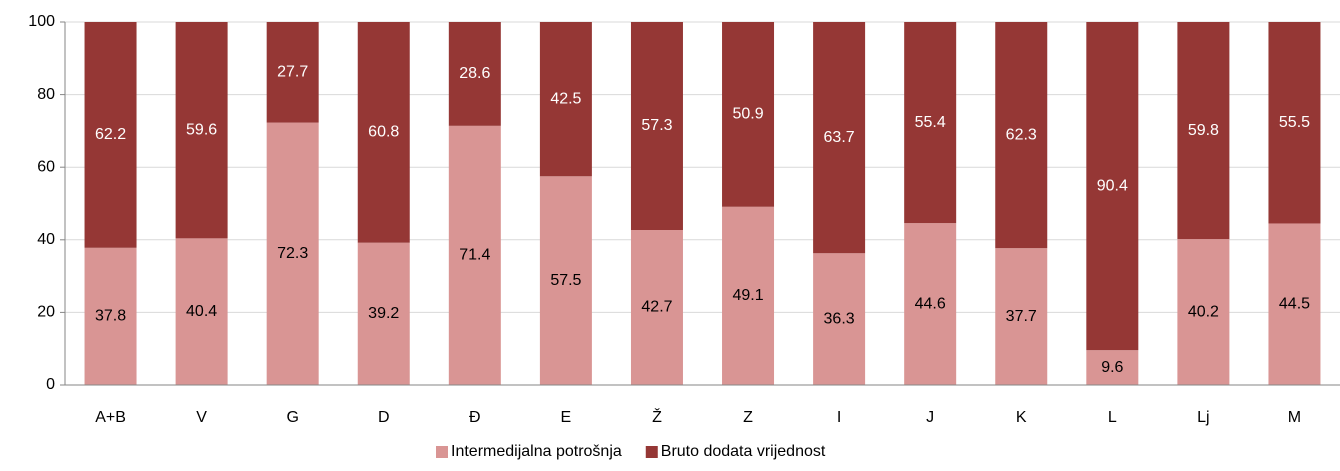 Image resolution: width=1340 pixels, height=471 pixels. I want to click on data-label: 72.3, so click(292, 253).